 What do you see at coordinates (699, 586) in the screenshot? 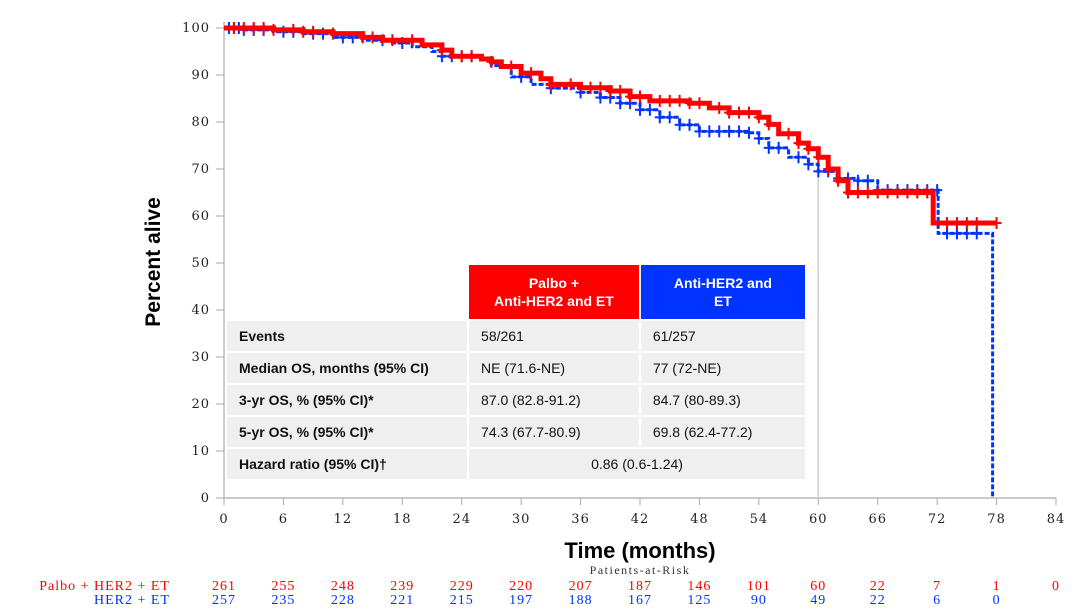
I see `risk-count: 146` at bounding box center [699, 586].